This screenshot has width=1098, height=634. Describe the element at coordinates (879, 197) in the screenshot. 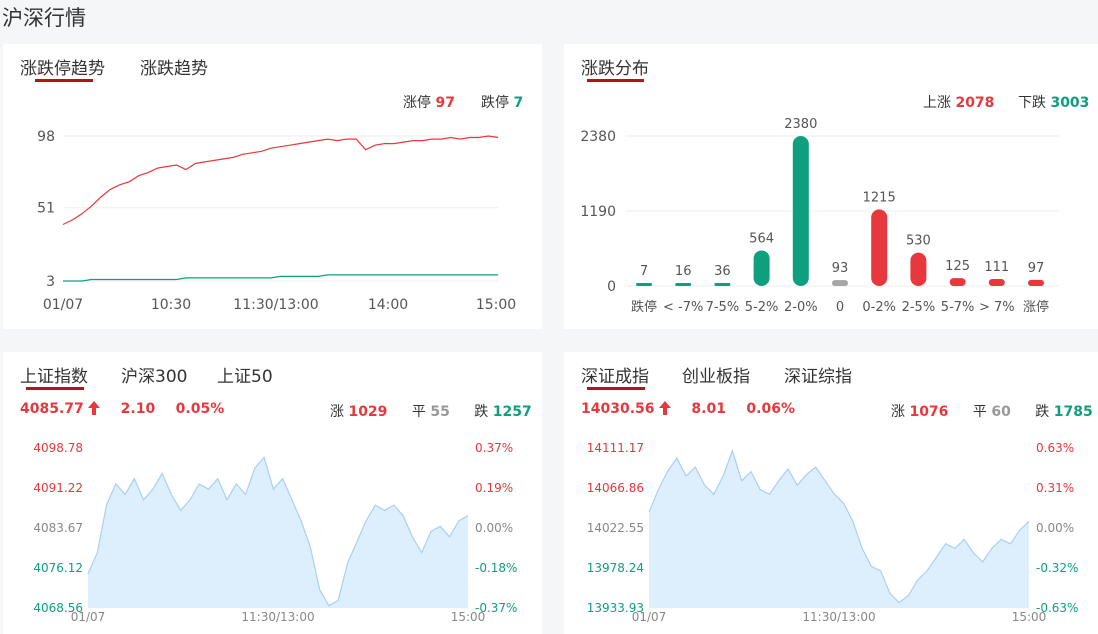

I see `data-label: 1215` at that location.